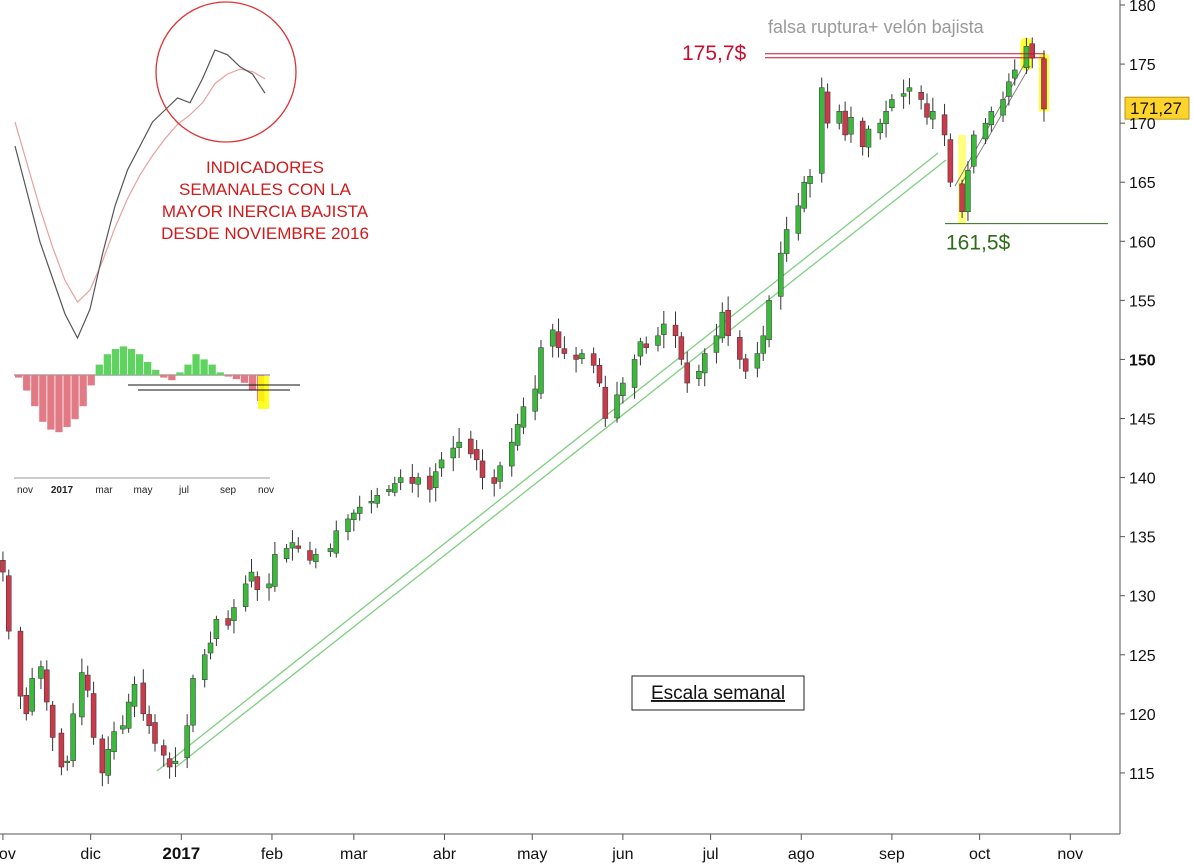 This screenshot has width=1193, height=864. What do you see at coordinates (622, 854) in the screenshot?
I see `x-tick-label: jun` at bounding box center [622, 854].